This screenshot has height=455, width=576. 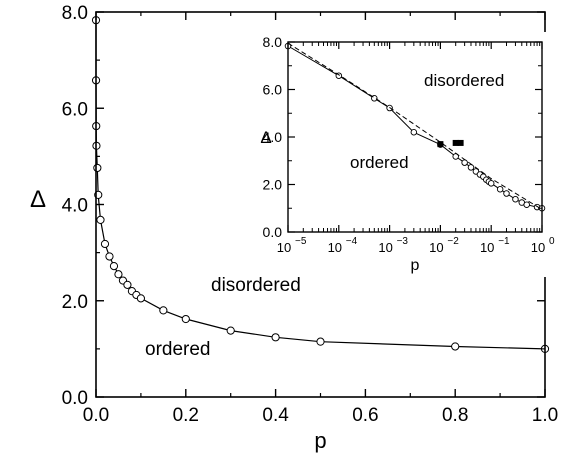 I want to click on inset-x-tick-exponent: 0, so click(x=552, y=241).